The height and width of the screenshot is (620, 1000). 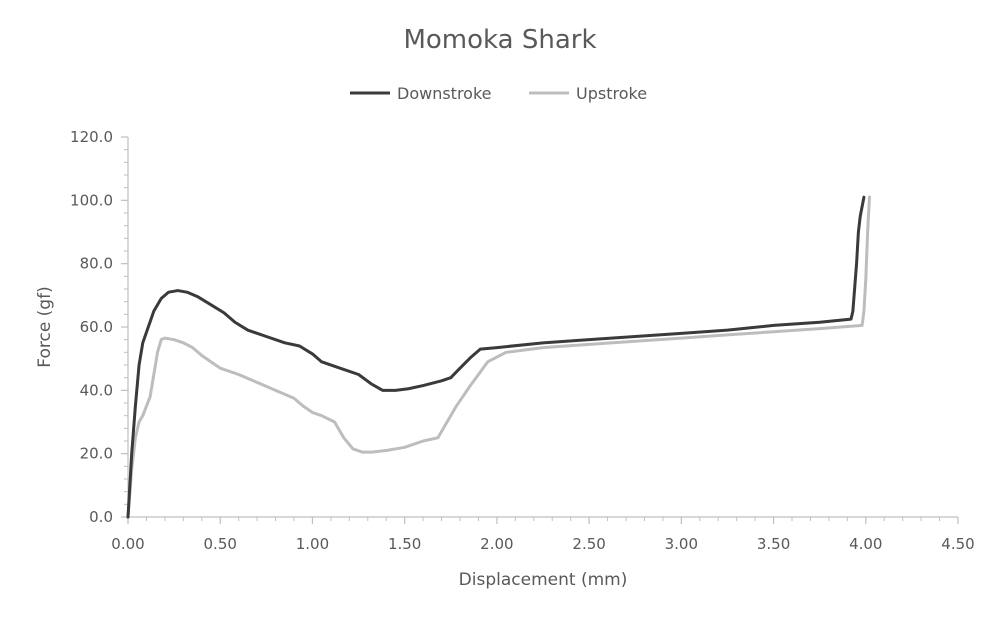 I want to click on x-tick-label: 4.00, so click(x=865, y=544).